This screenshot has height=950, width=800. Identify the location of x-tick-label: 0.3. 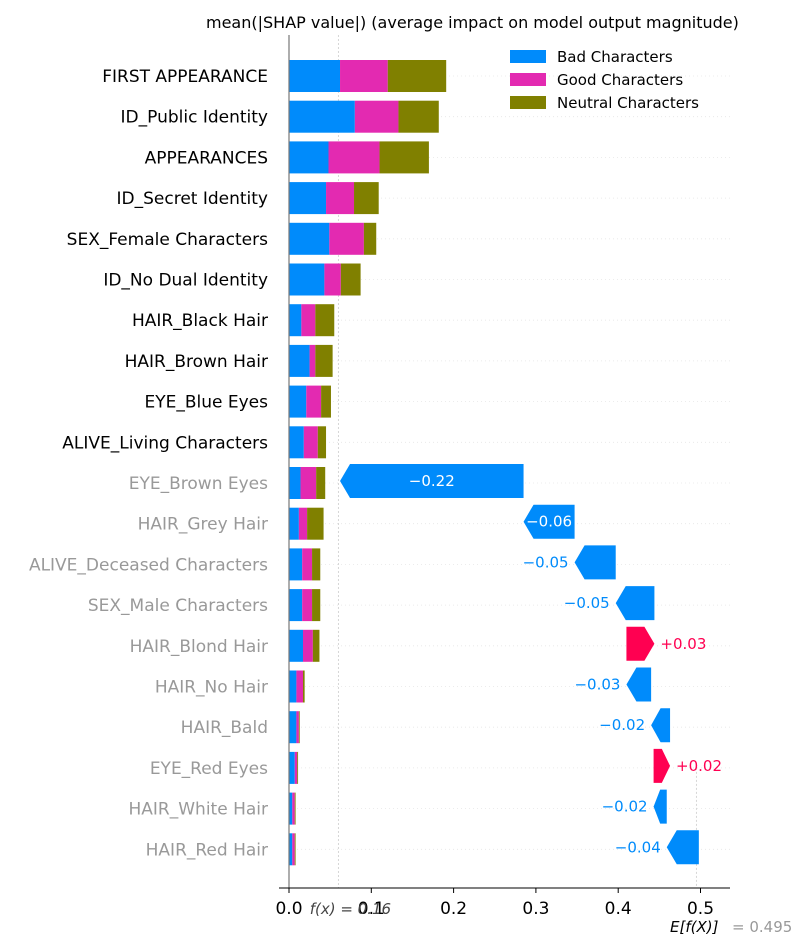
(535, 909).